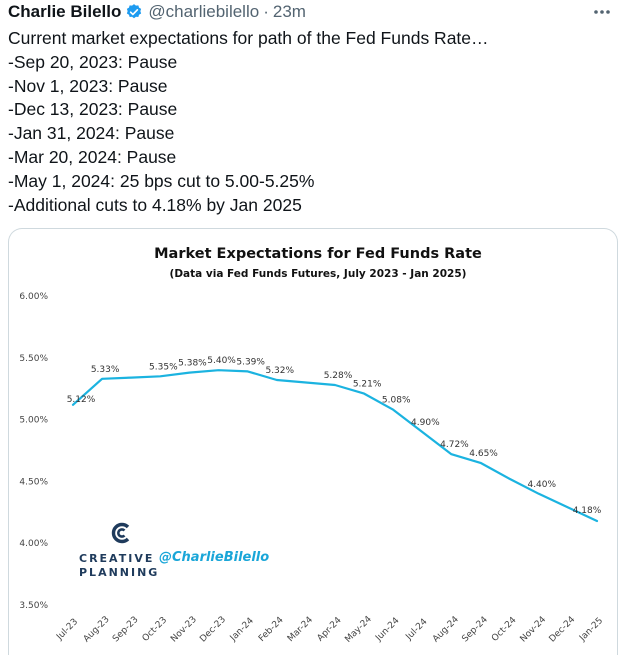  What do you see at coordinates (92, 156) in the screenshot?
I see `tweet-line: -Mar 20, 2024: Pause` at bounding box center [92, 156].